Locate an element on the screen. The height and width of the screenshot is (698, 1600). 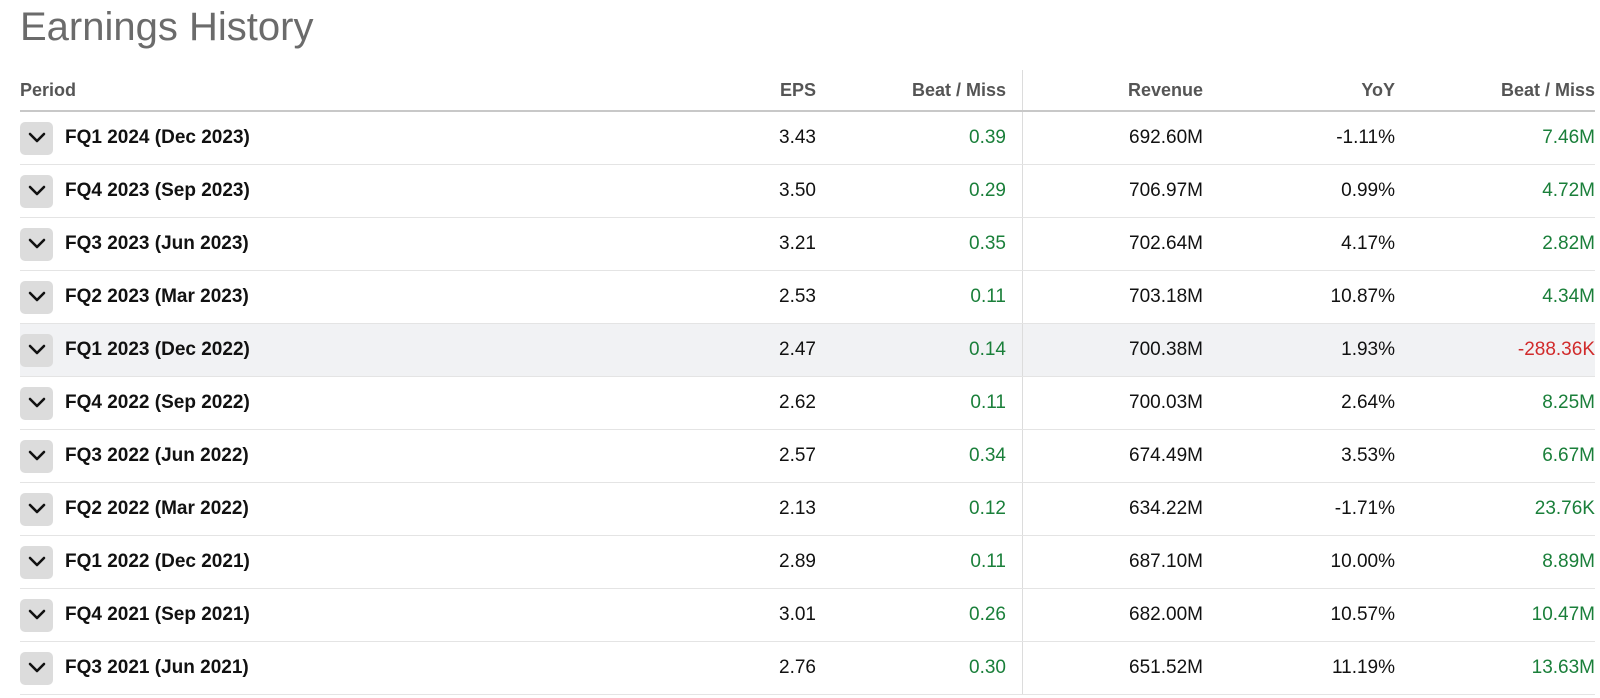
eps-value: 2.13 is located at coordinates (742, 509).